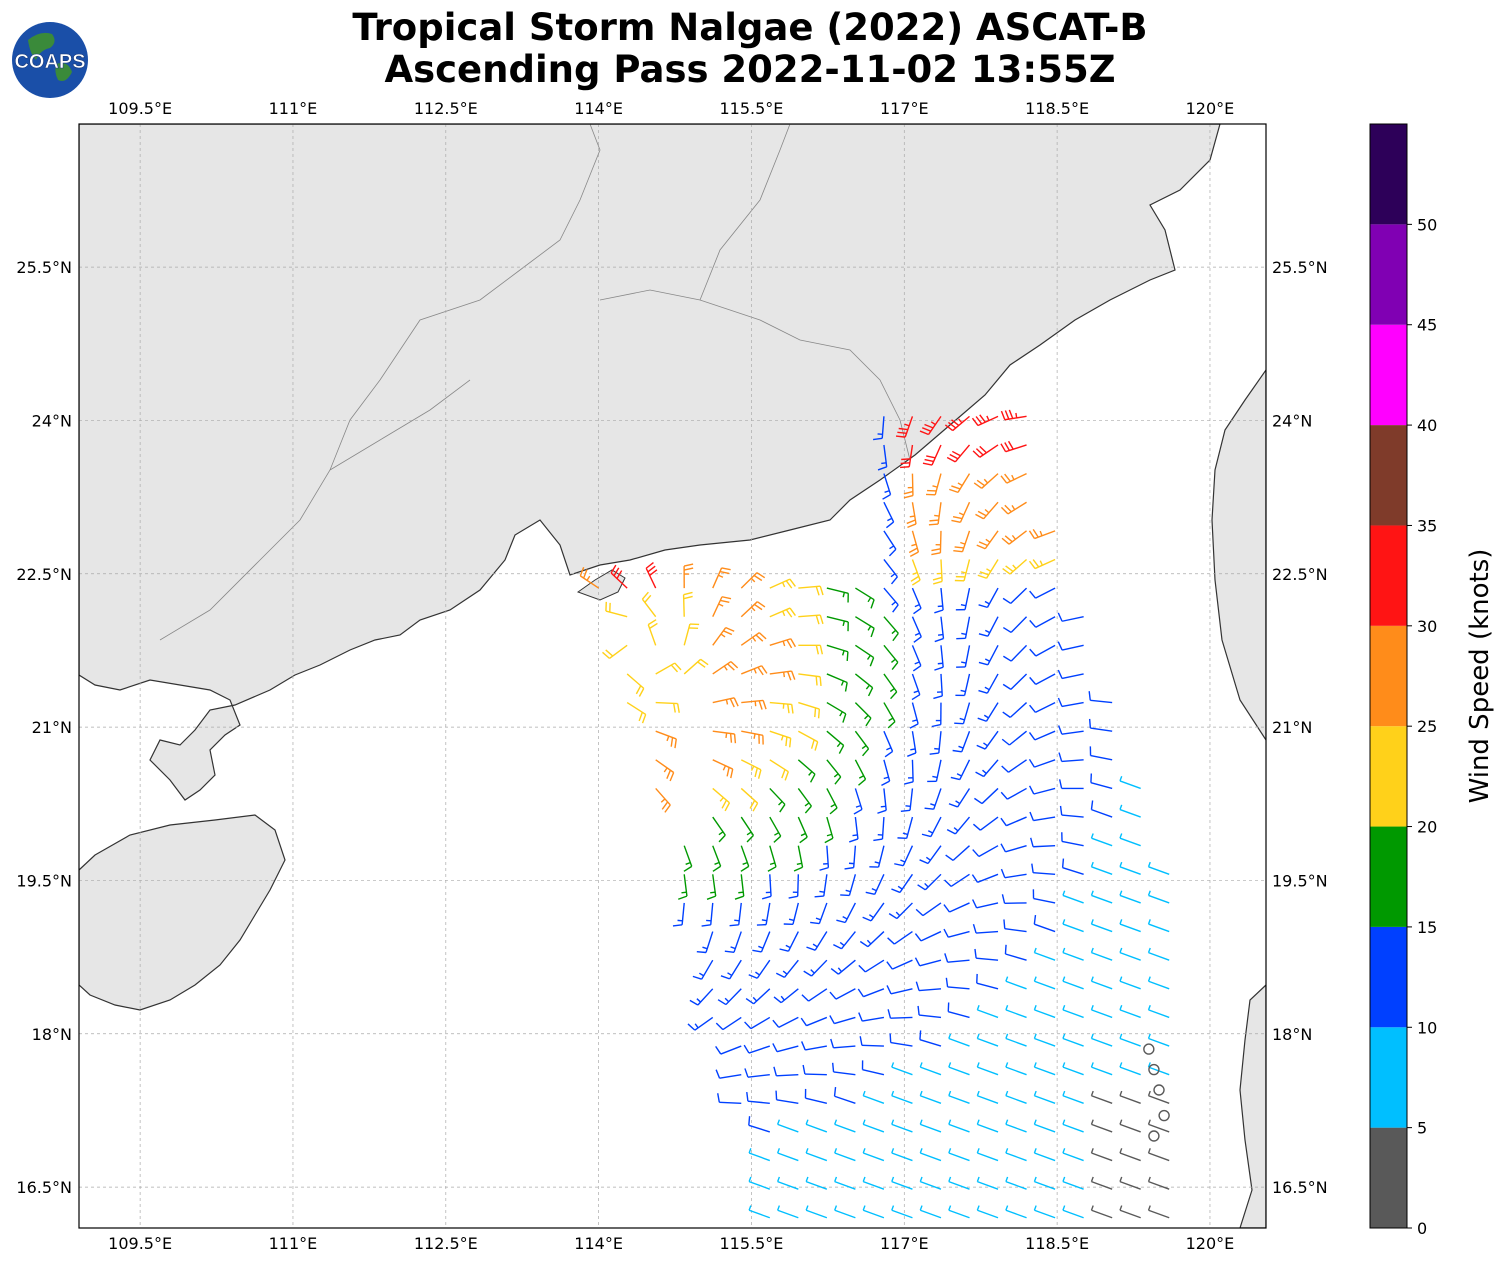 The height and width of the screenshot is (1264, 1506). Describe the element at coordinates (446, 1243) in the screenshot. I see `lon-tick-label: 112.5°E` at that location.